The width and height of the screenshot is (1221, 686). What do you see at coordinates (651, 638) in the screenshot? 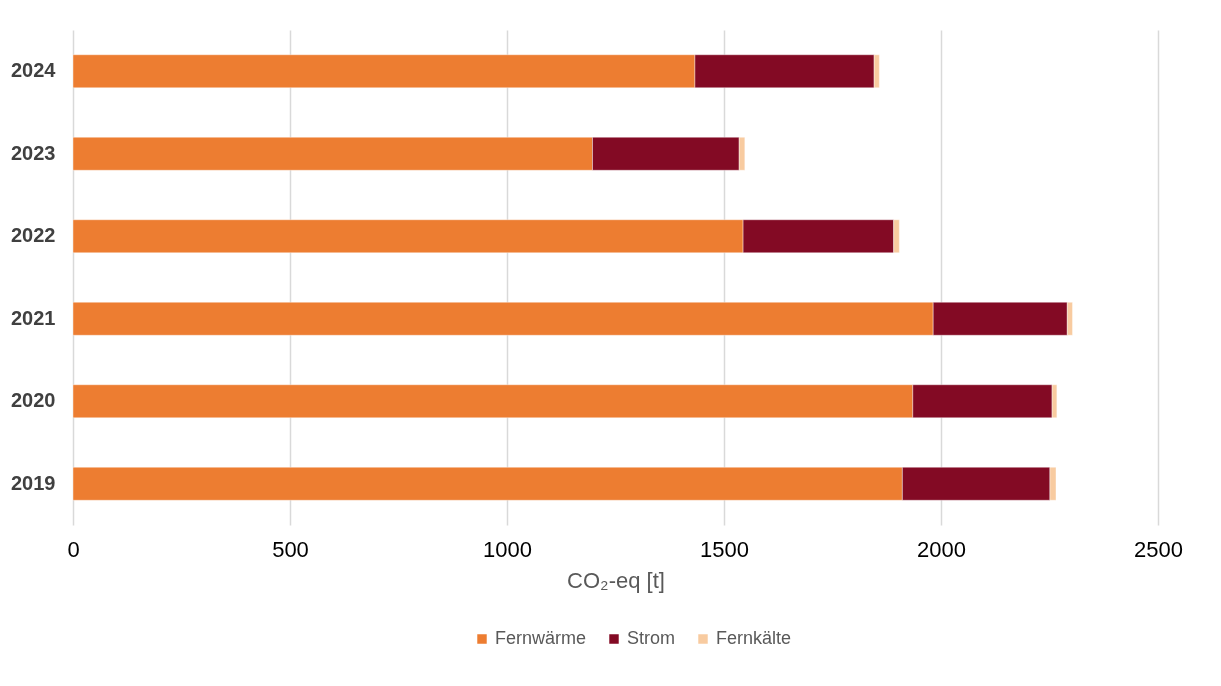
I see `legend-label: Strom` at bounding box center [651, 638].